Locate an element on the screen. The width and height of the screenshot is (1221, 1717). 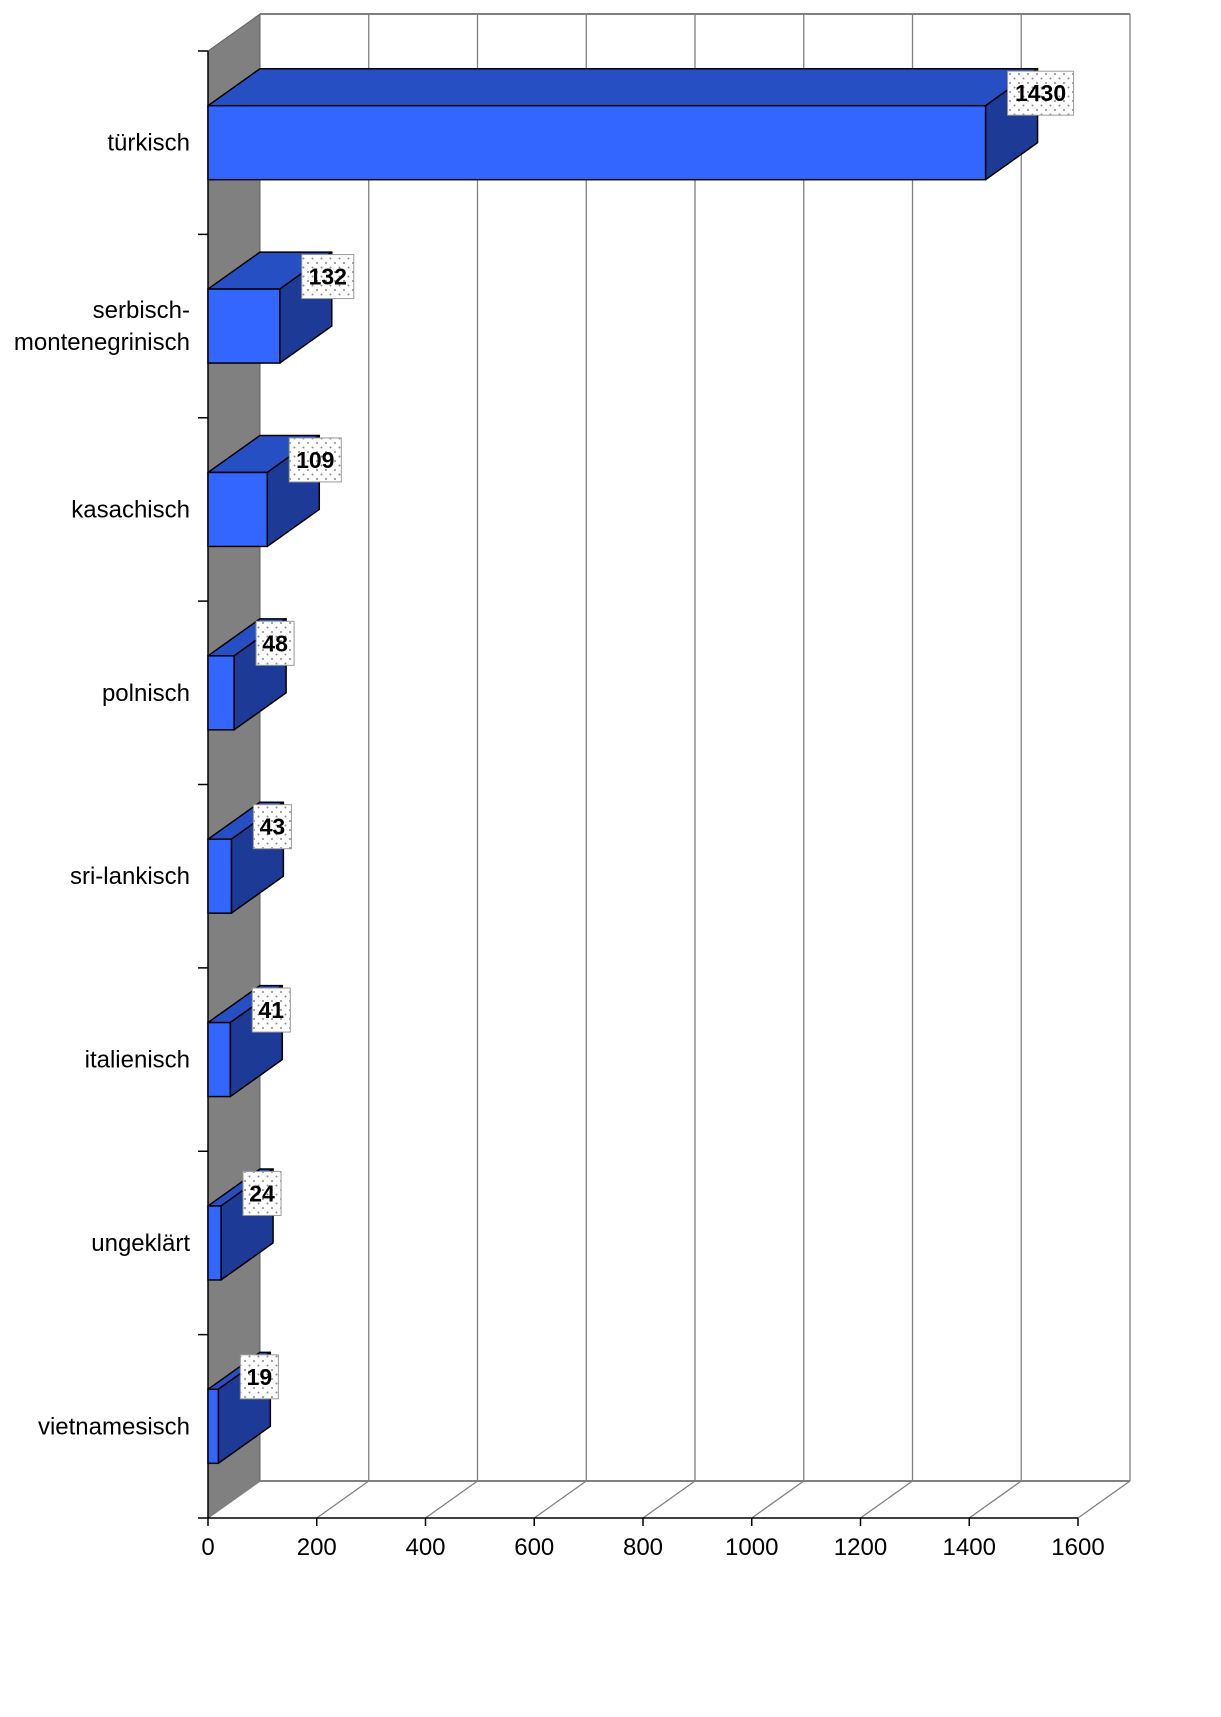
x-tick-label: 1600 is located at coordinates (1077, 1547).